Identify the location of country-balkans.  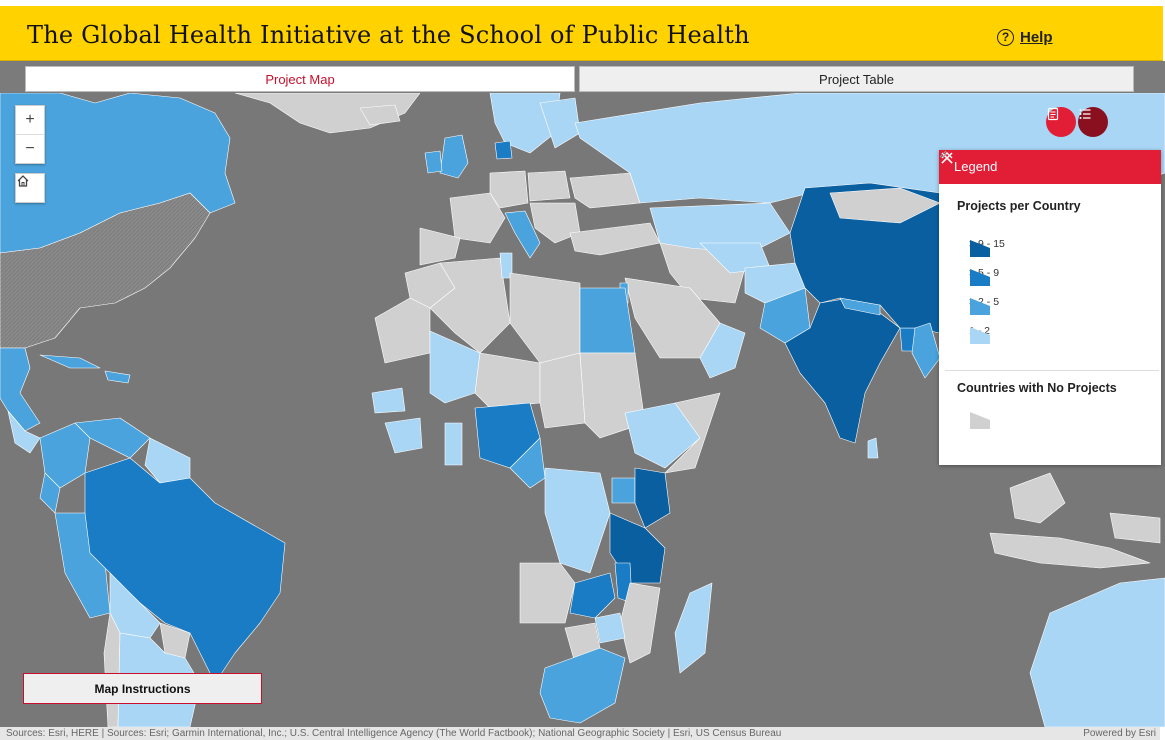
(555, 223).